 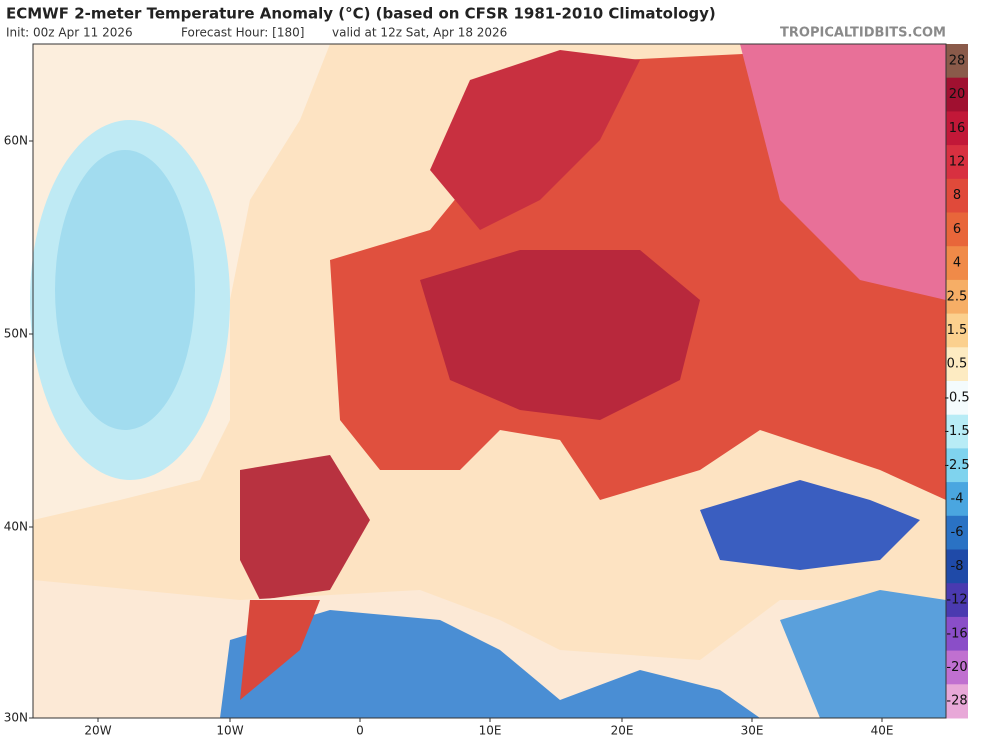 I want to click on colorbar-label: -20, so click(x=956, y=667).